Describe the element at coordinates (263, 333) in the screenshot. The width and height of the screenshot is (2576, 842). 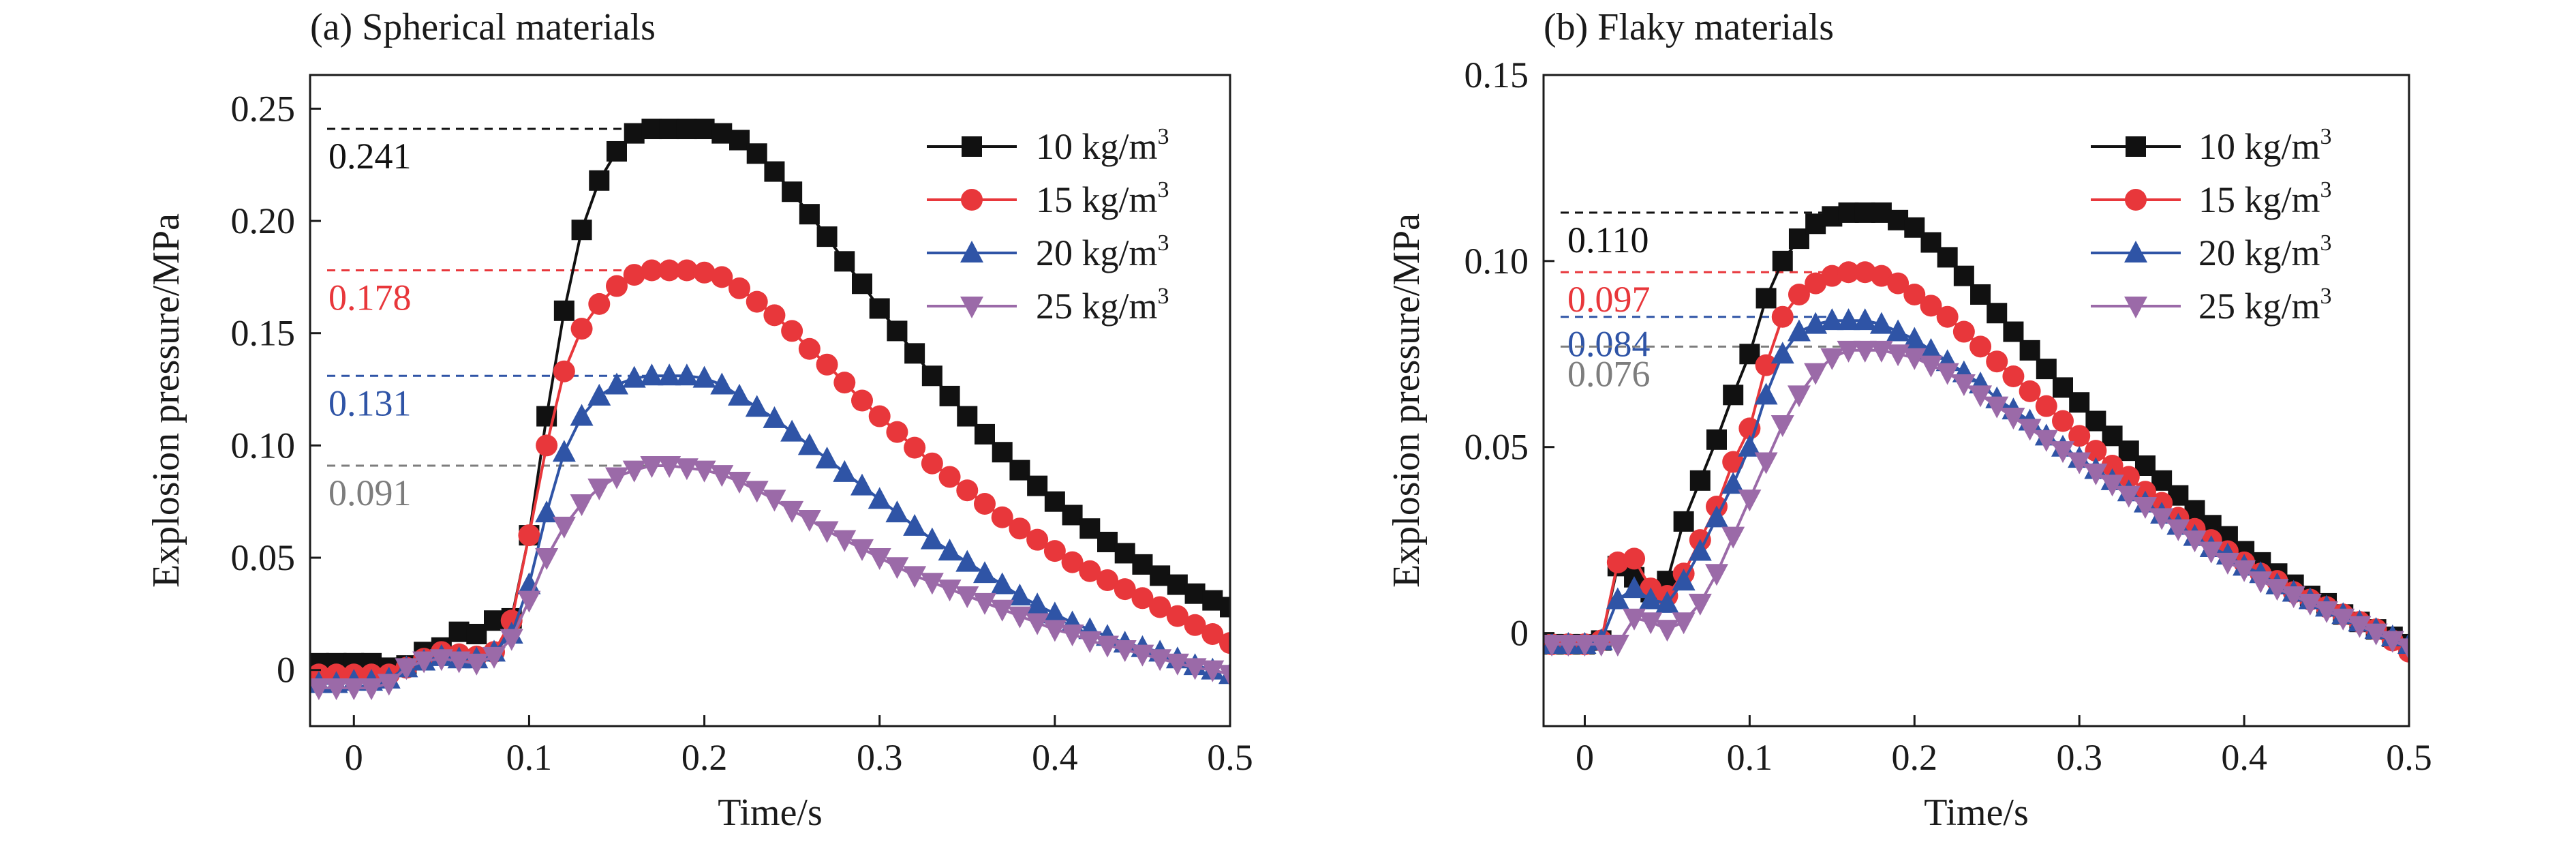
I see `y-tick-label: 0.15` at that location.